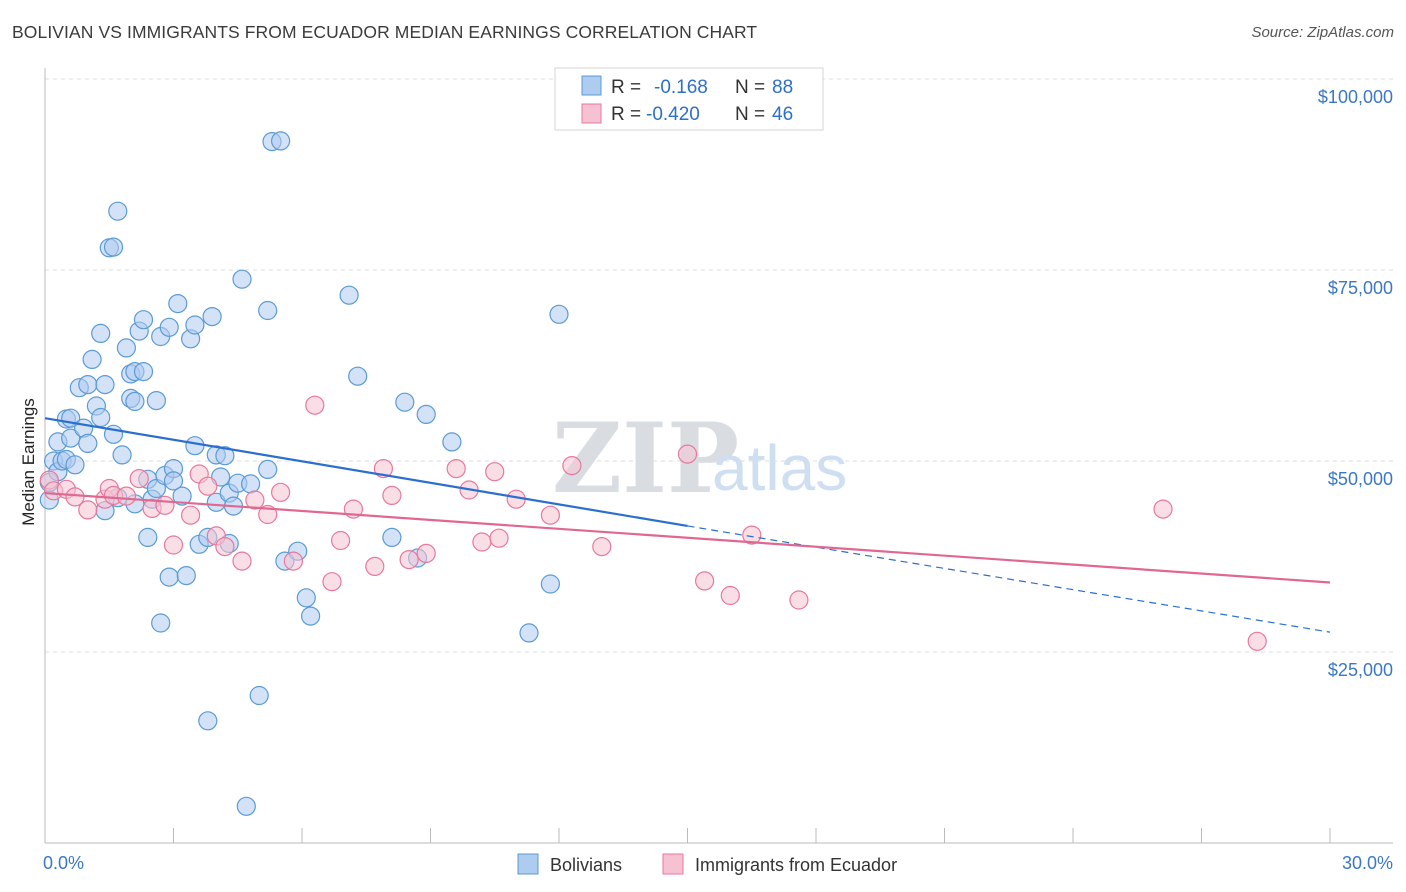  Describe the element at coordinates (750, 114) in the screenshot. I see `legend-n-label-2: N =` at that location.